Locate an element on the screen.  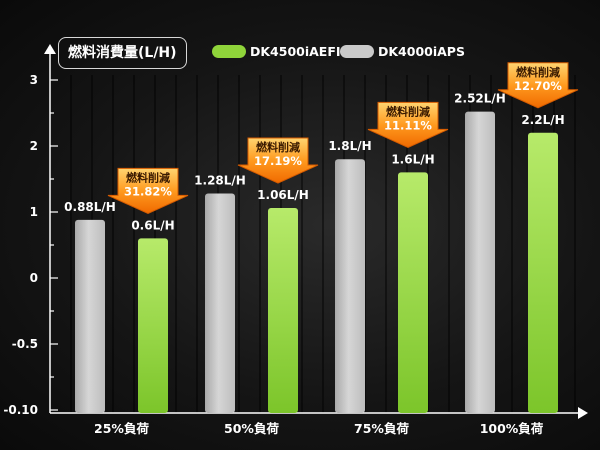
y-tick-label: -0.5 is located at coordinates (25, 344).